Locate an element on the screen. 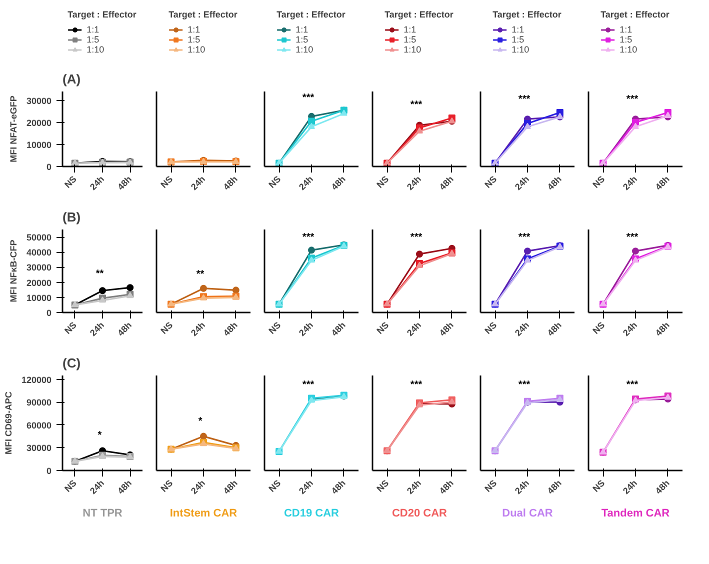 This screenshot has width=709, height=564. x-axis-title: NT TPR is located at coordinates (102, 514).